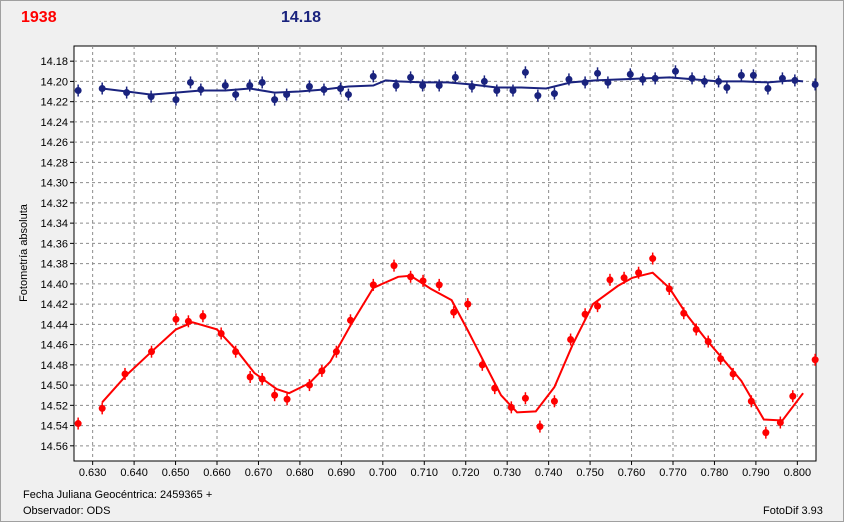  What do you see at coordinates (301, 17) in the screenshot?
I see `comparison-magnitude-label: 14.18` at bounding box center [301, 17].